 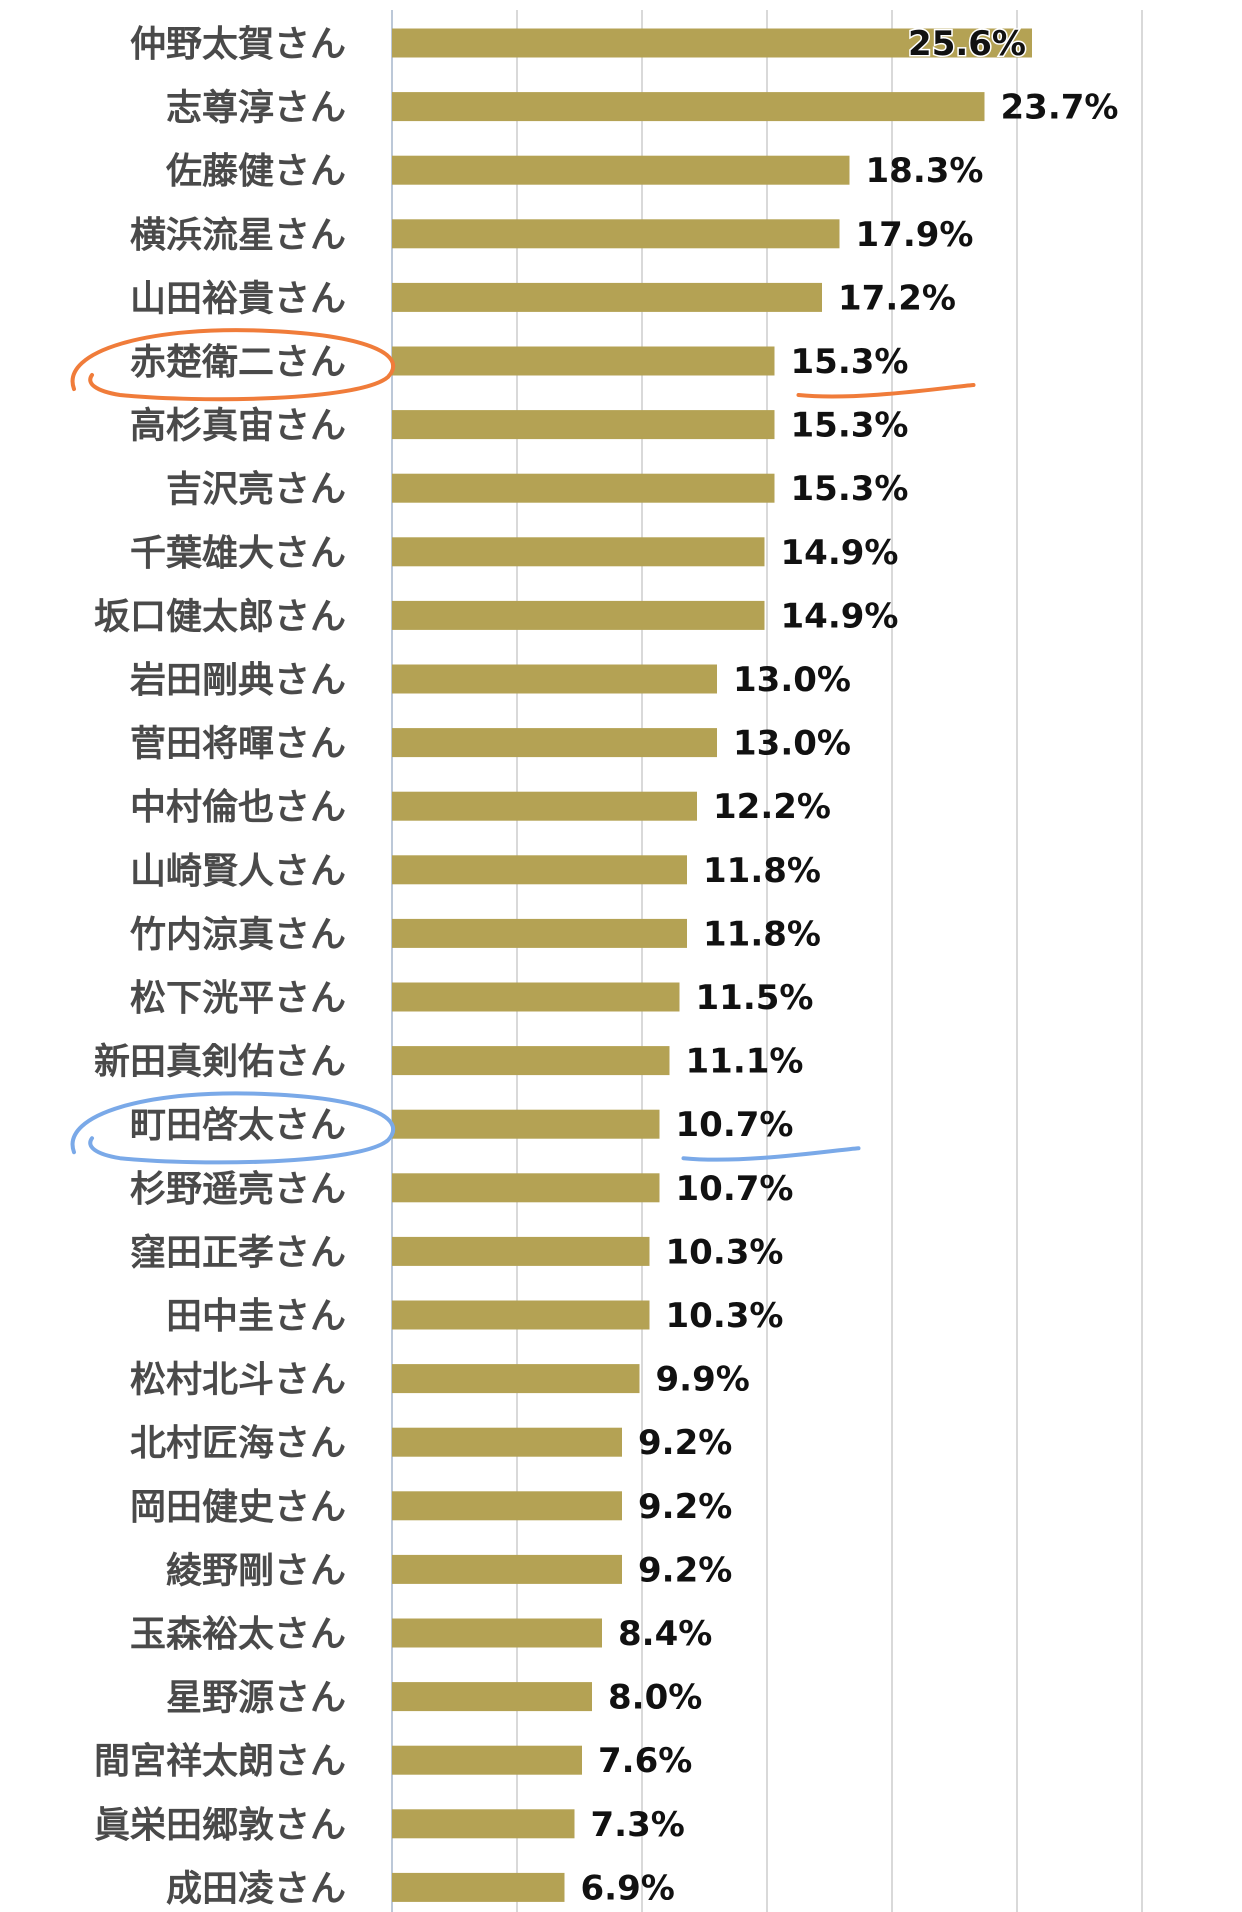 I want to click on category-label-12: 菅田将暉さん, so click(x=238, y=744).